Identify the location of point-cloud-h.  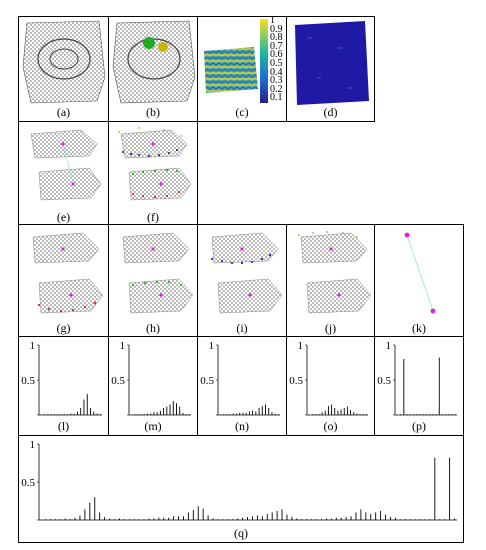
(158, 273).